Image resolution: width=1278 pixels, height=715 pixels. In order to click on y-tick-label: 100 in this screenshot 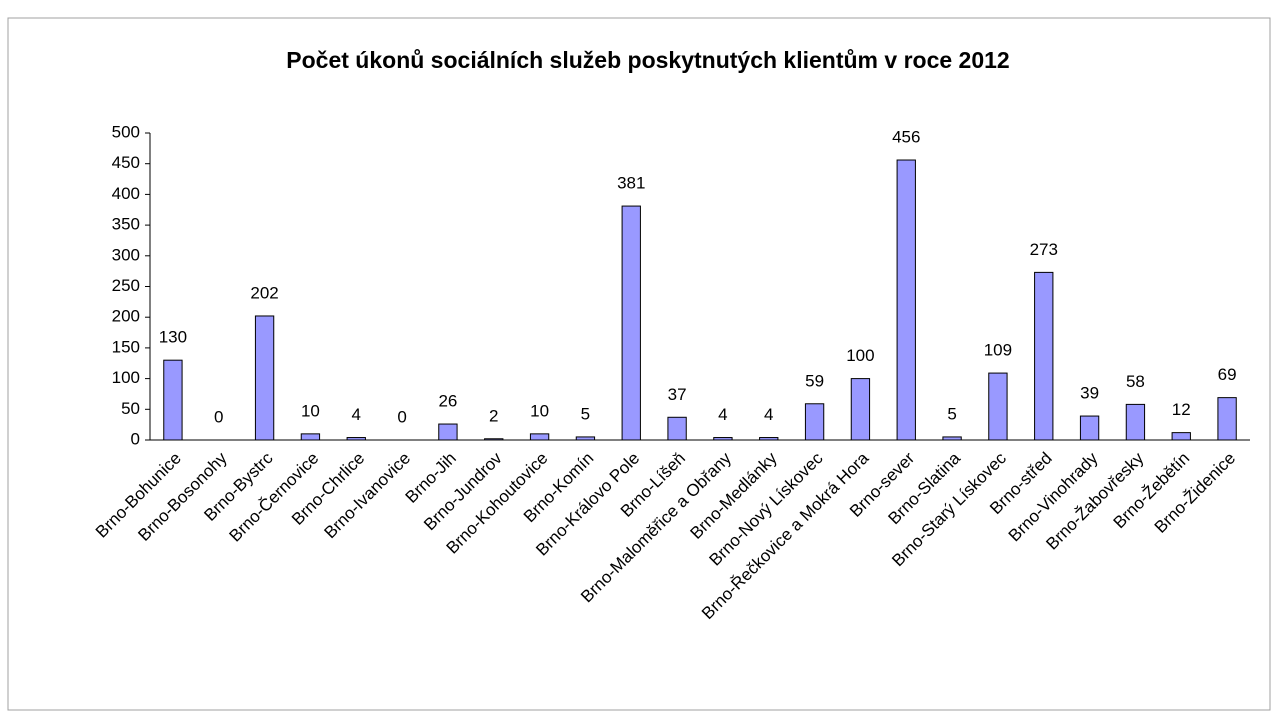, I will do `click(126, 377)`.